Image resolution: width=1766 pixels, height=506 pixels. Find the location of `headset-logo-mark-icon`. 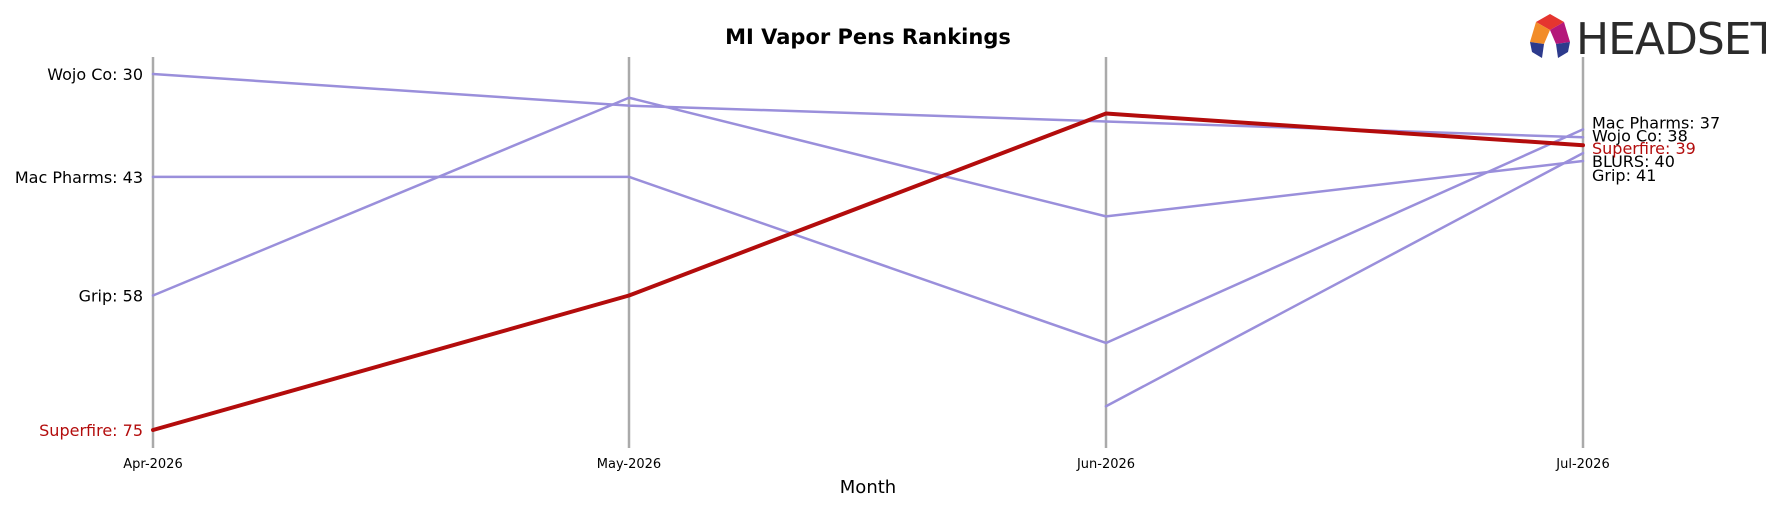

headset-logo-mark-icon is located at coordinates (1550, 36).